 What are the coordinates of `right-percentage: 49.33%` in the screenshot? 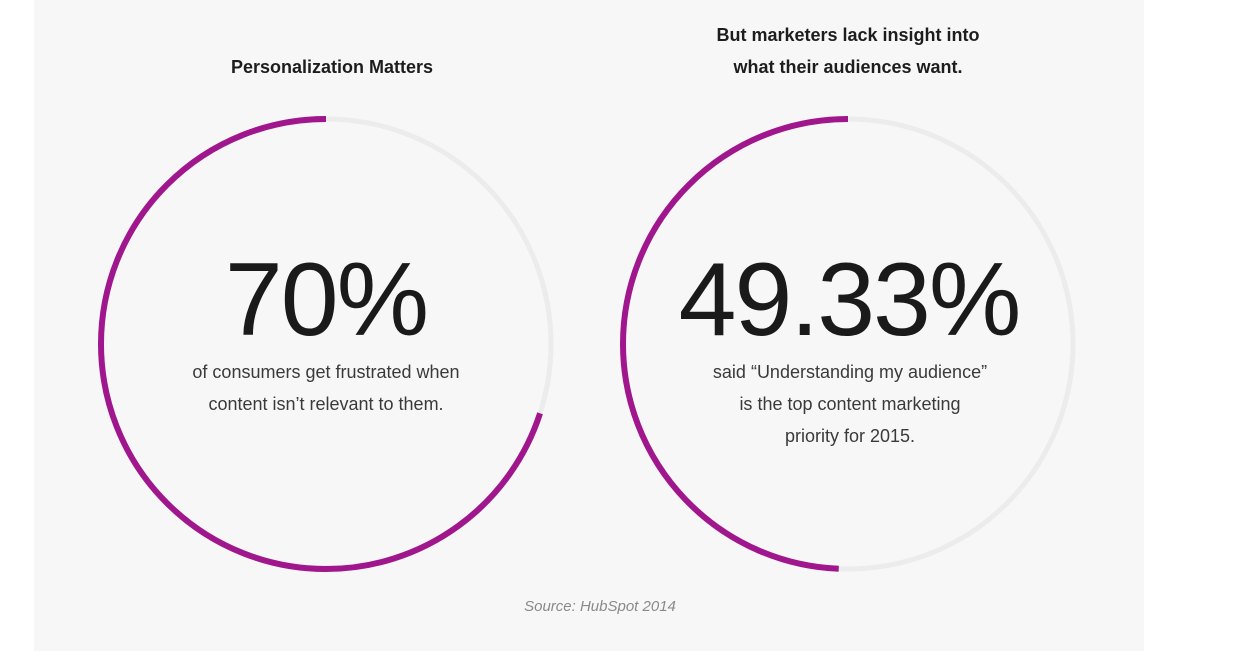 It's located at (850, 300).